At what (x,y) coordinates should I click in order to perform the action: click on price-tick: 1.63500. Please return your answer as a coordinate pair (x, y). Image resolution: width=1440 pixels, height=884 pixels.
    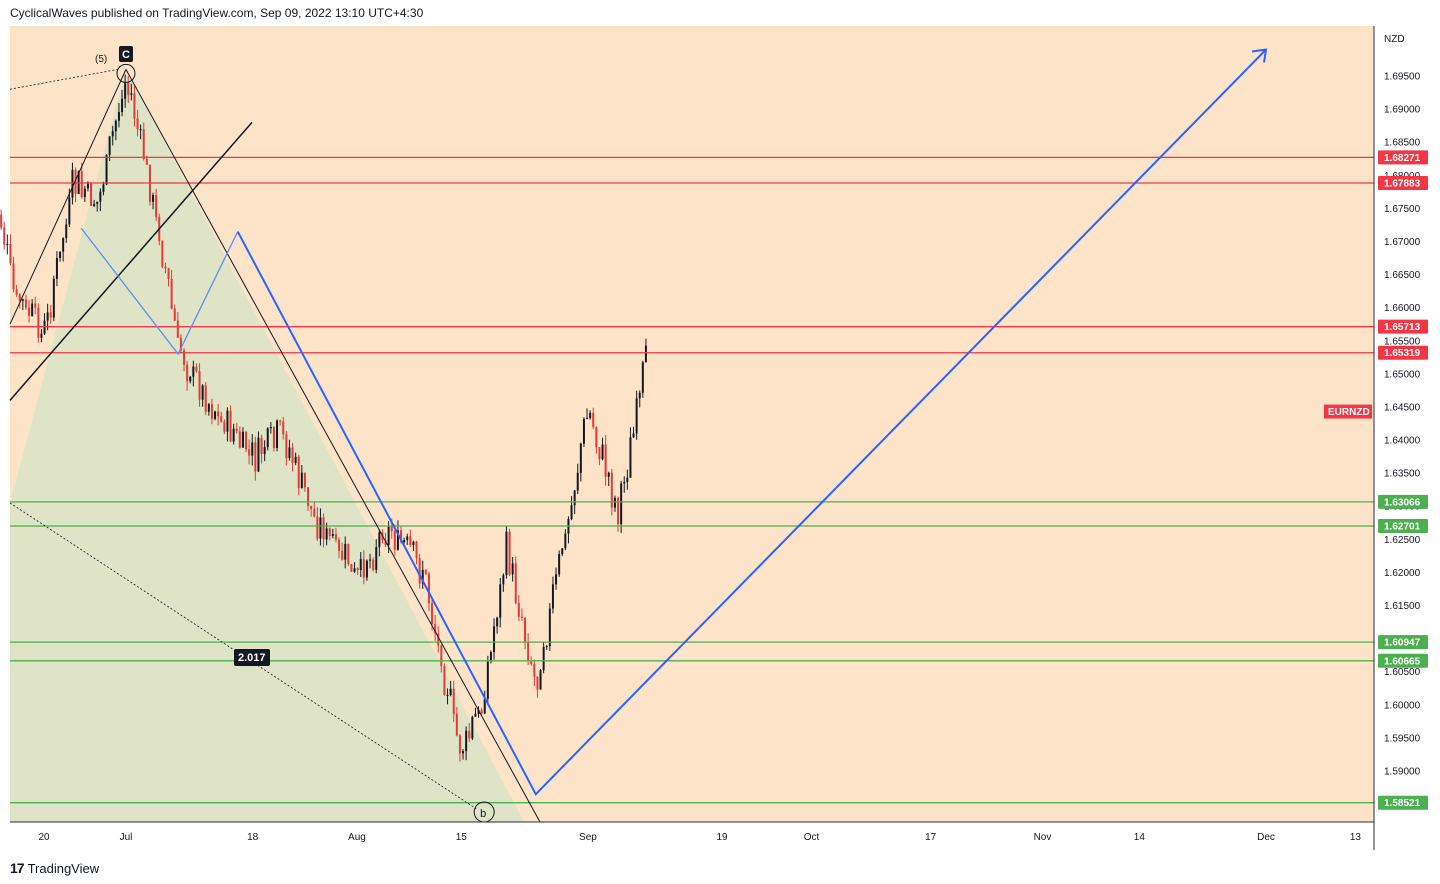
    Looking at the image, I should click on (1402, 474).